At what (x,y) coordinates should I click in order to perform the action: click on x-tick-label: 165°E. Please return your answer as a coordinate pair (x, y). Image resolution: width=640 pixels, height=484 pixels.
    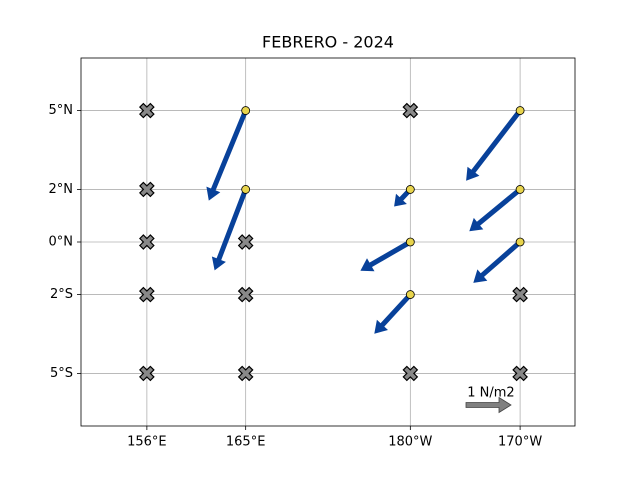
    Looking at the image, I should click on (246, 442).